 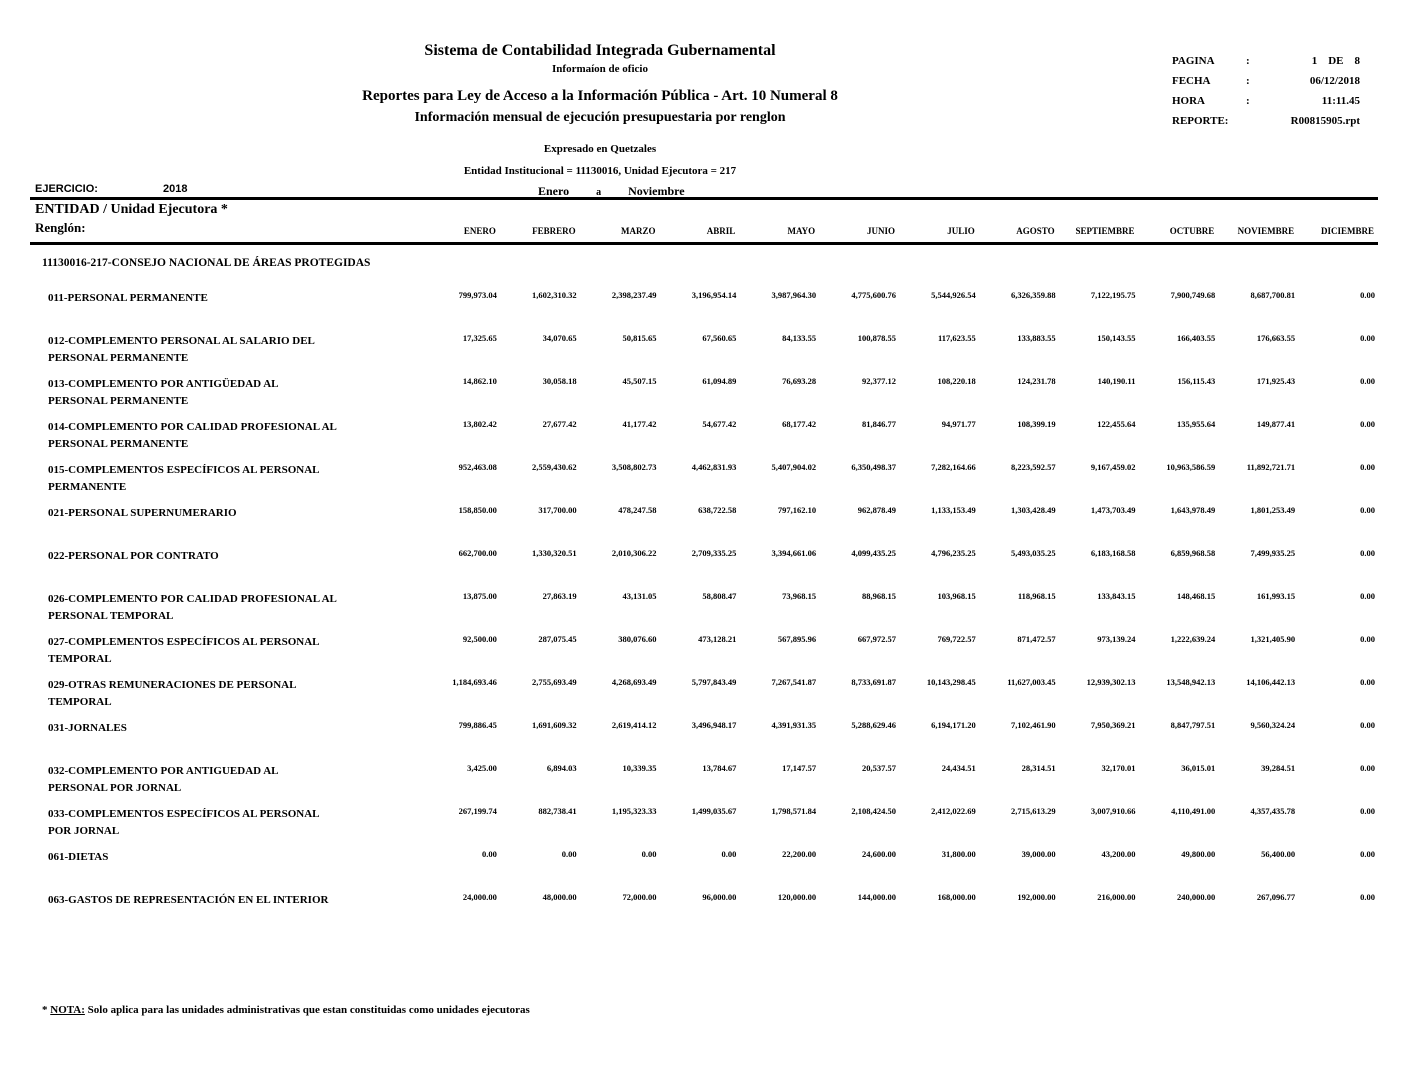 What do you see at coordinates (225, 232) in the screenshot?
I see `renglon-label: Renglón:` at bounding box center [225, 232].